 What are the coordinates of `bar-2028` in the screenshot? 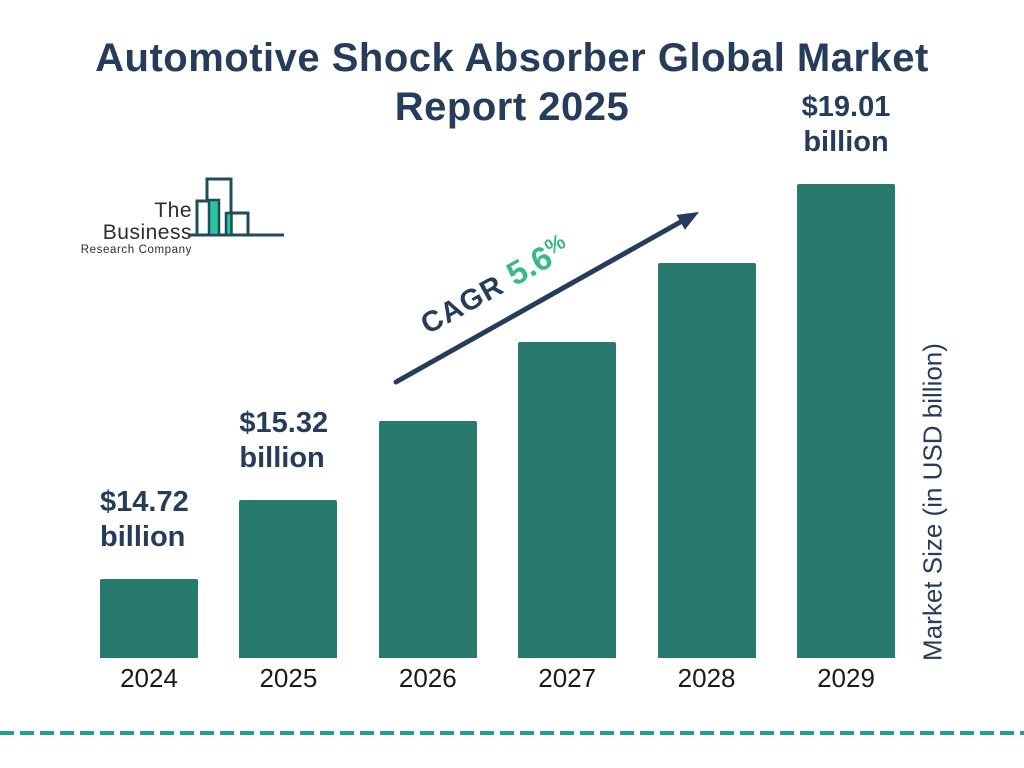 It's located at (706, 460).